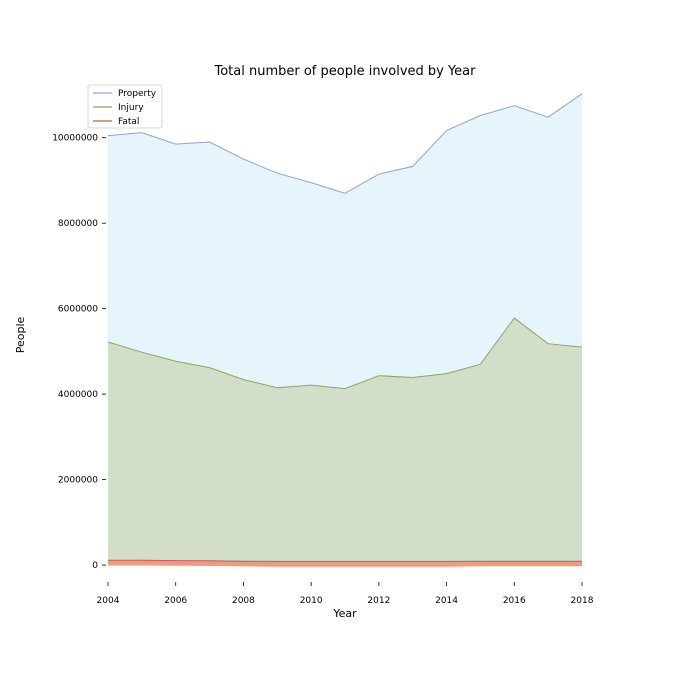 The width and height of the screenshot is (673, 673). What do you see at coordinates (345, 594) in the screenshot?
I see `x-axis: 2004 2006 2008 2010 2012 2014 2016 2018` at bounding box center [345, 594].